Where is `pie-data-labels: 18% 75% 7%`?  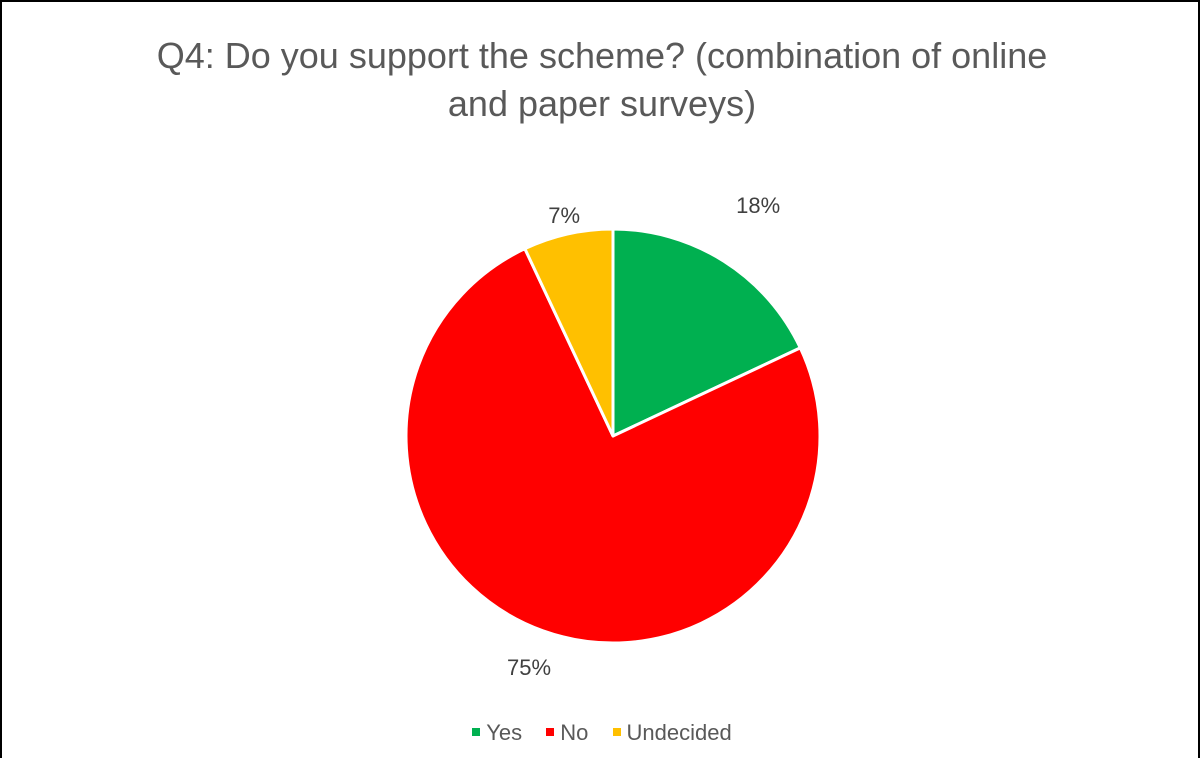 pie-data-labels: 18% 75% 7% is located at coordinates (643, 436).